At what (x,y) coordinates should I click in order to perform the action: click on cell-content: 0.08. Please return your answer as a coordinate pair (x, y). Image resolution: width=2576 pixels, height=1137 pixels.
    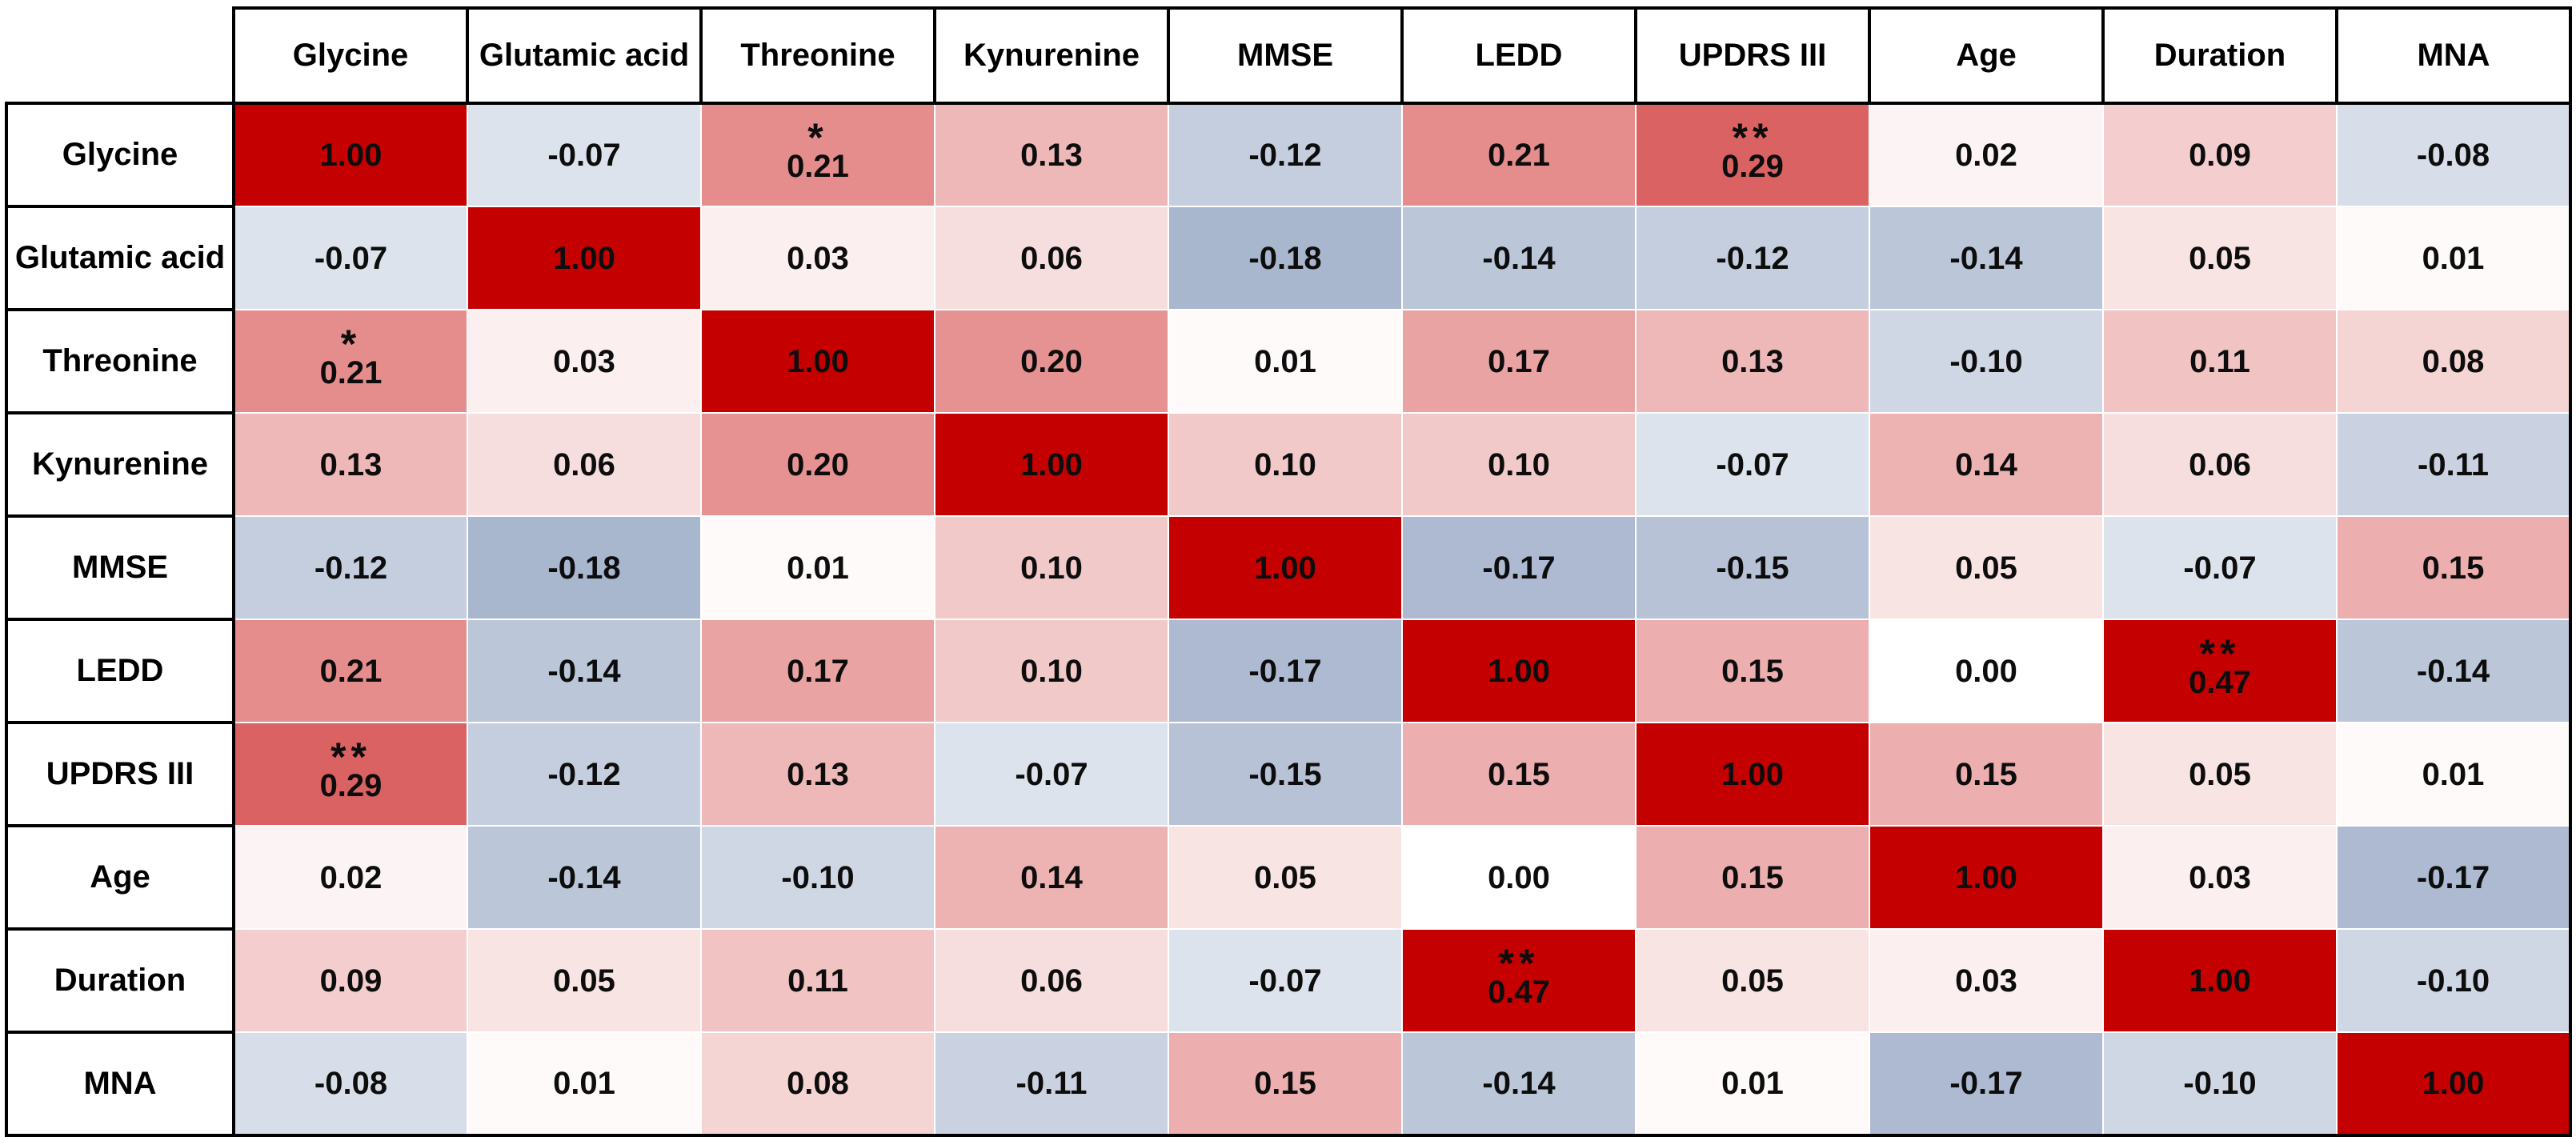
    Looking at the image, I should click on (2452, 361).